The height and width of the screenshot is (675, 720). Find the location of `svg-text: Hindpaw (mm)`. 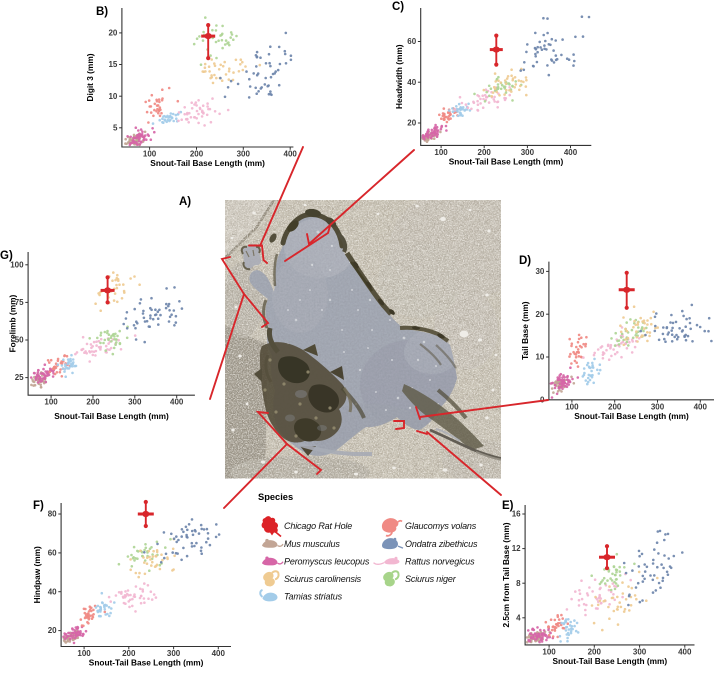

svg-text: Hindpaw (mm) is located at coordinates (37, 574).